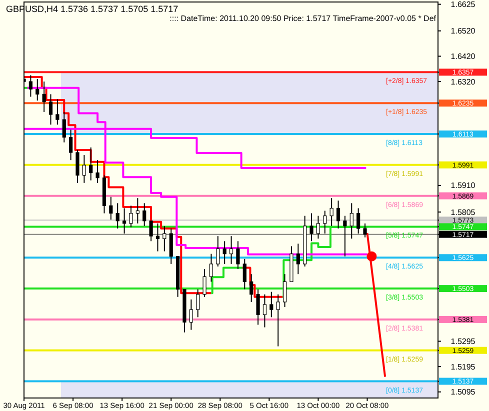 This screenshot has width=489, height=411. Describe the element at coordinates (463, 367) in the screenshot. I see `y-tick-label: 1.5195` at that location.